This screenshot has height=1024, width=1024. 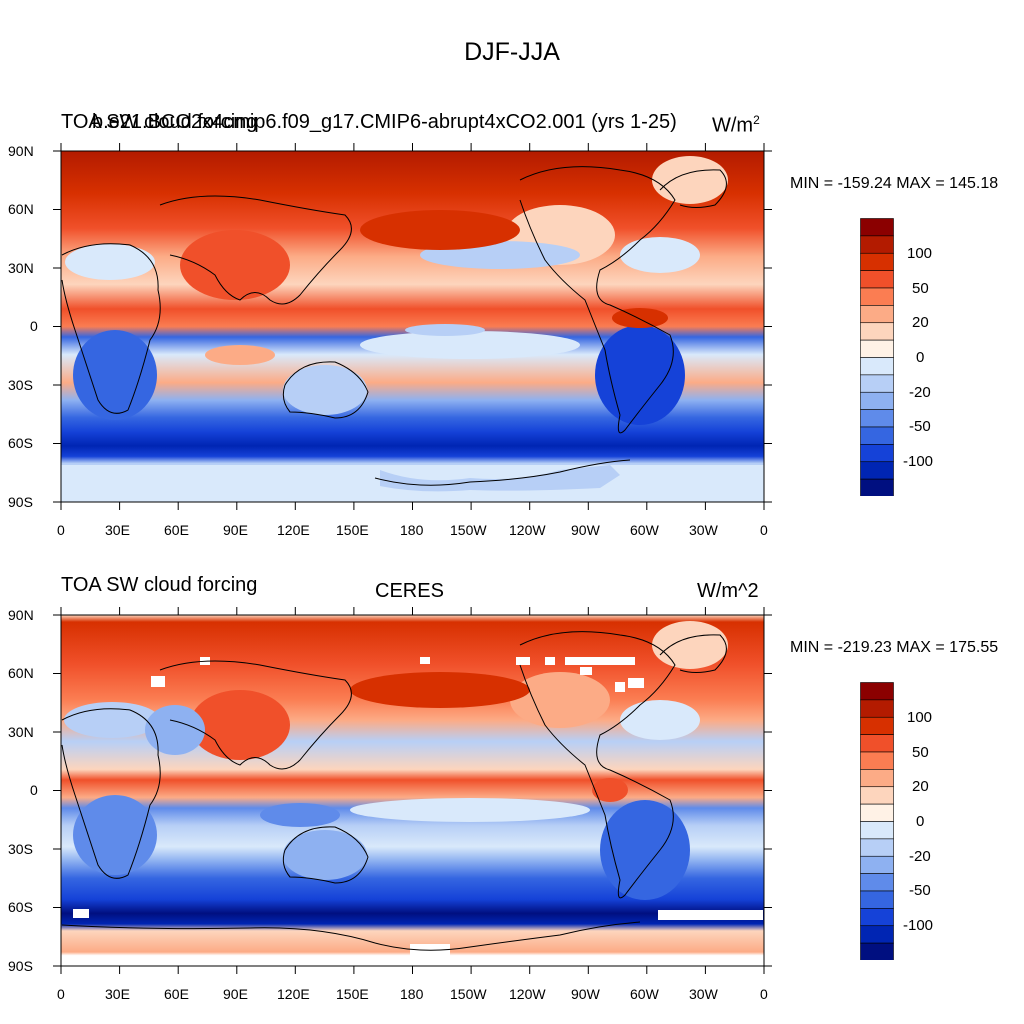 What do you see at coordinates (409, 591) in the screenshot?
I see `panel-center-title: CERES` at bounding box center [409, 591].